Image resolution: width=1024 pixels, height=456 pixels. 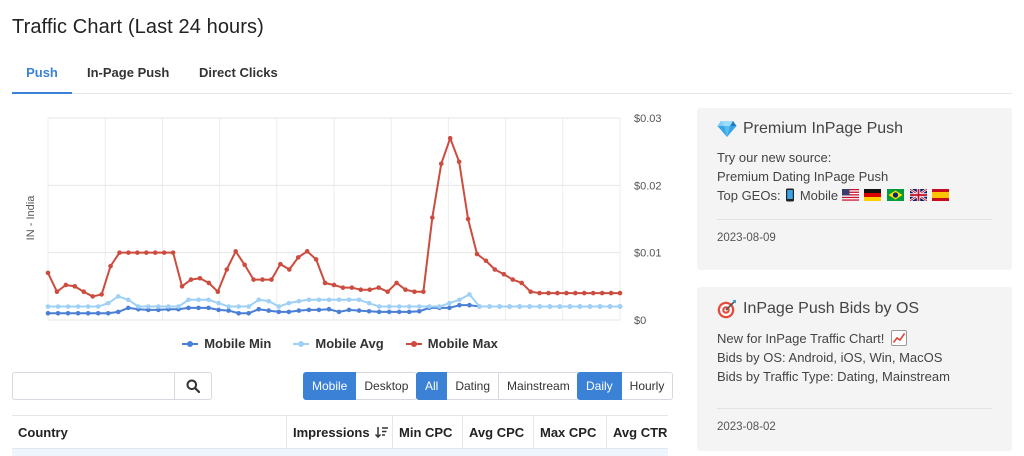 What do you see at coordinates (149, 432) in the screenshot?
I see `column-country: Country` at bounding box center [149, 432].